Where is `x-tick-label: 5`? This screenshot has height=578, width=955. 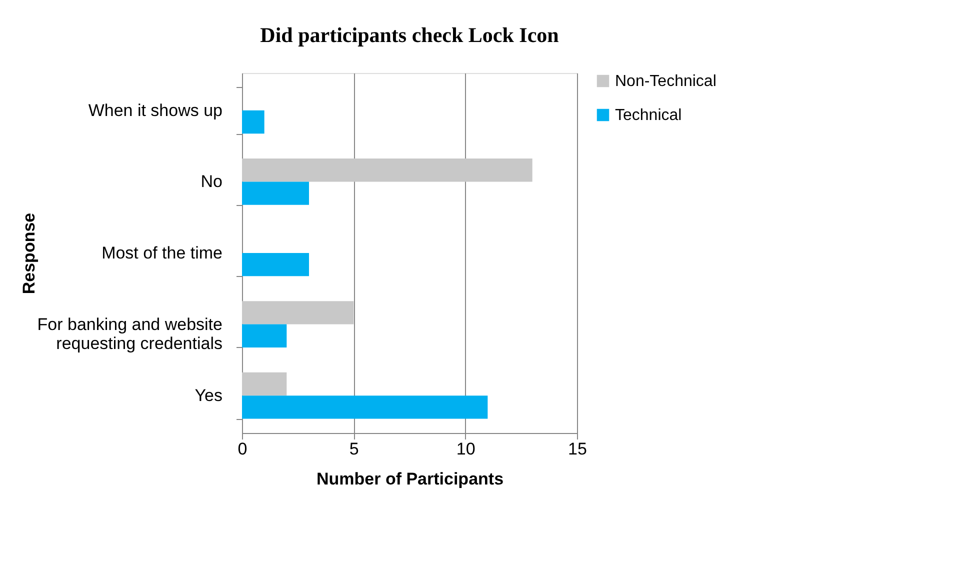
x-tick-label: 5 is located at coordinates (354, 449).